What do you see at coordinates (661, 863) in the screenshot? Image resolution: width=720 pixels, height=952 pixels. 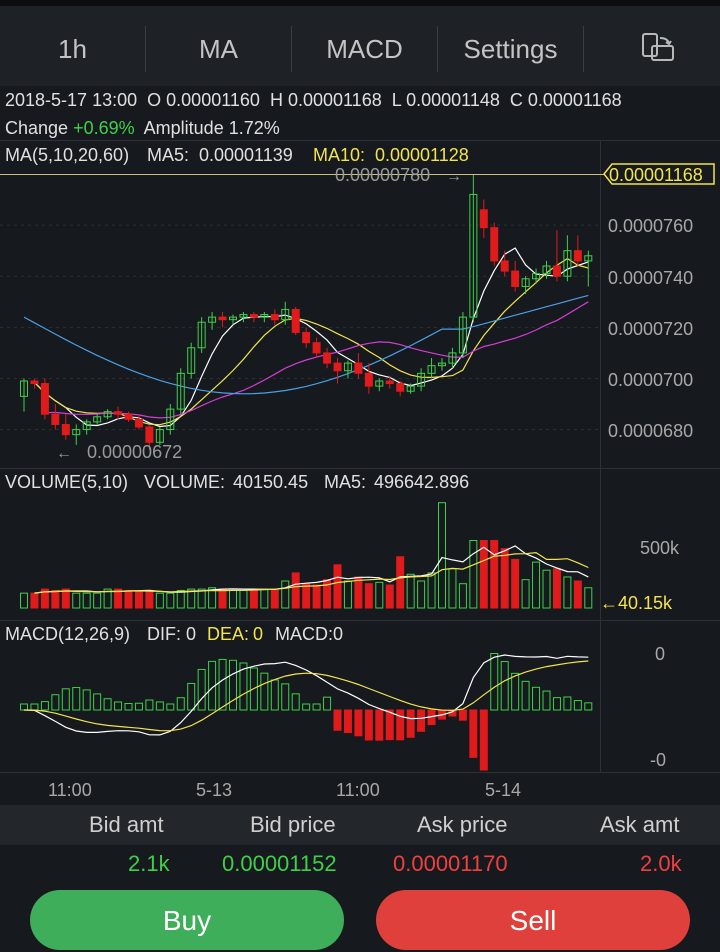 I see `ask-amount: 2.0k` at bounding box center [661, 863].